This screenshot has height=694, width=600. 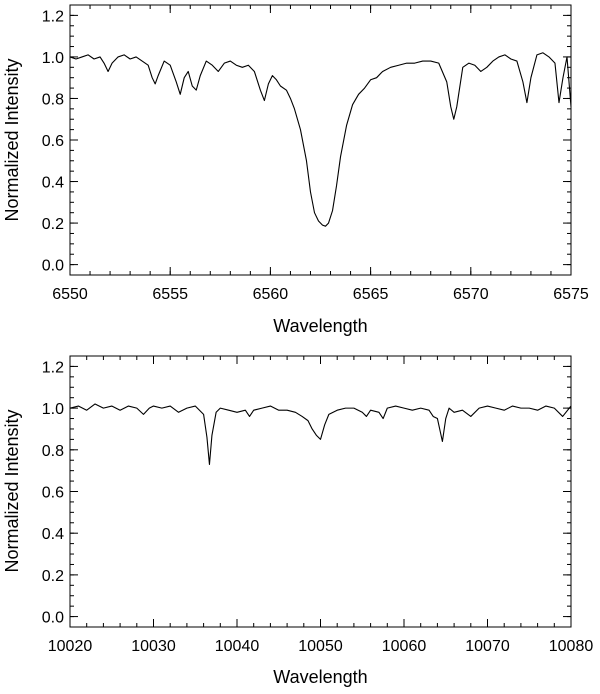 What do you see at coordinates (404, 646) in the screenshot?
I see `x-tick-label: 10060` at bounding box center [404, 646].